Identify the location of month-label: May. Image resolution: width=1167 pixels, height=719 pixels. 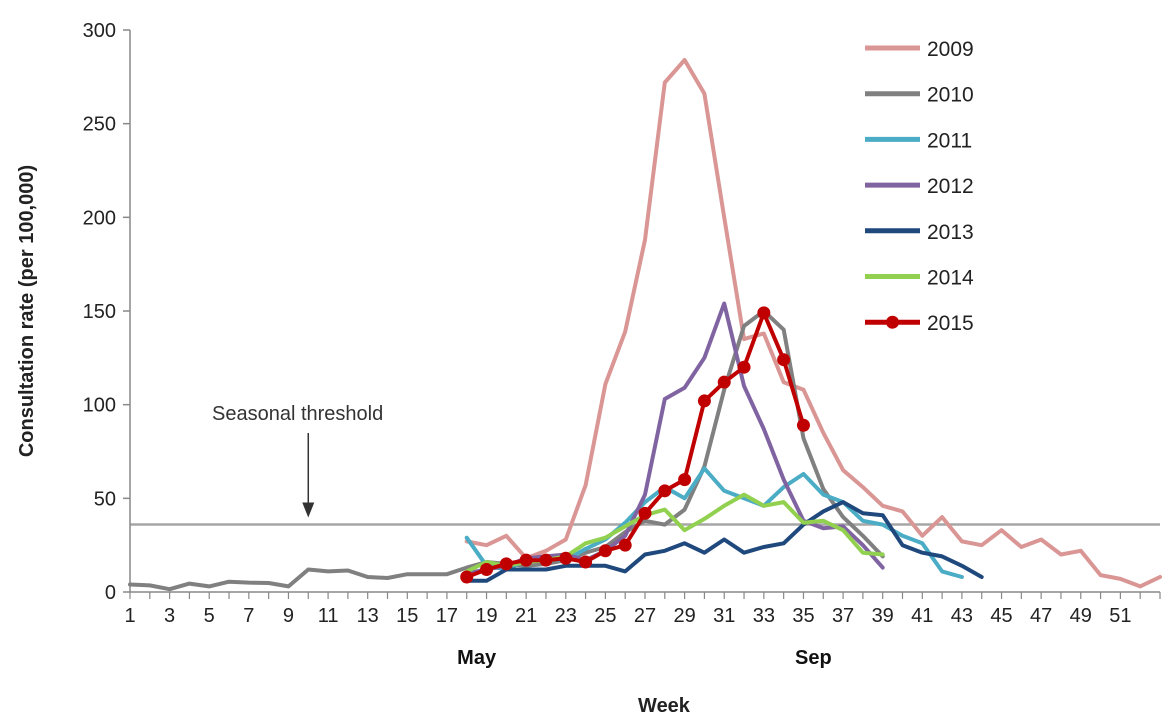
(477, 658).